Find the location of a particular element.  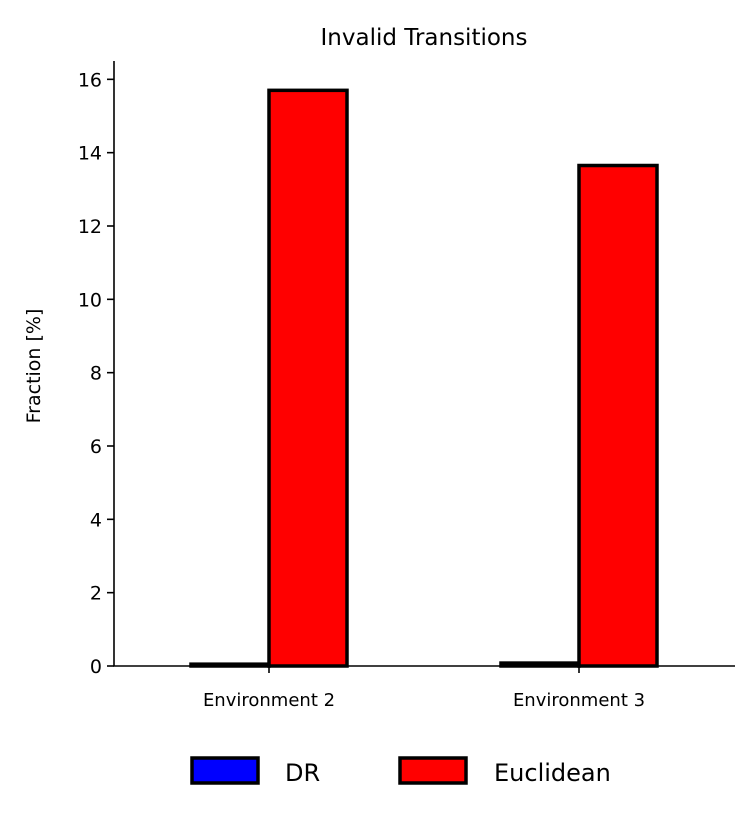

y-tick-label: 4 is located at coordinates (96, 520).